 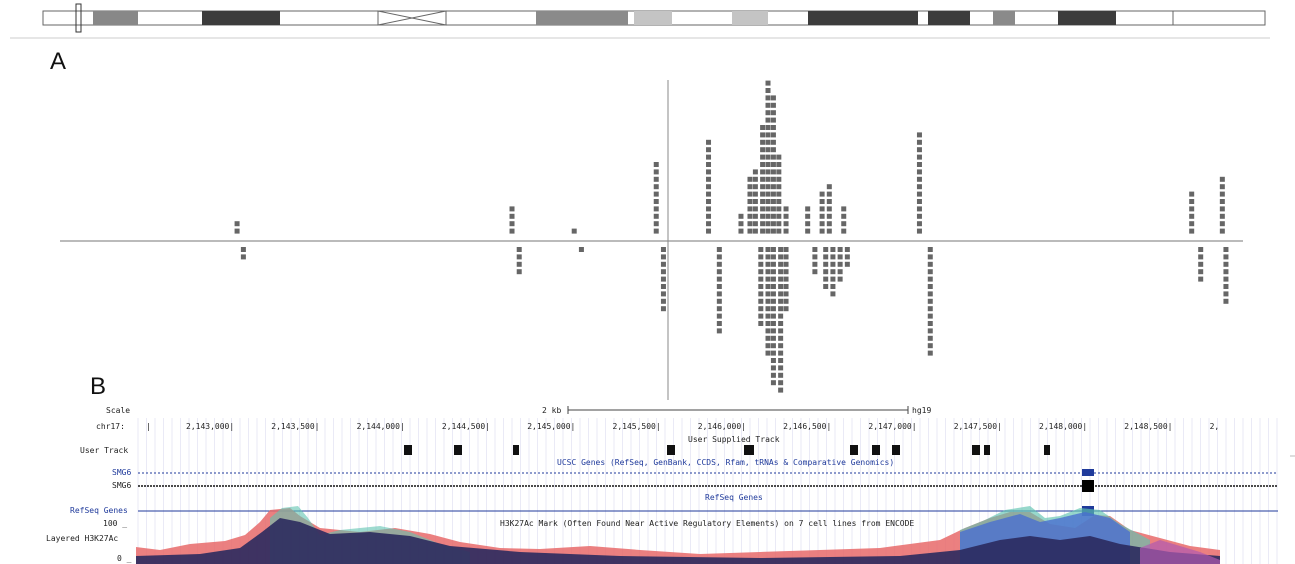 I want to click on chrom-label: chr17:, so click(x=110, y=426).